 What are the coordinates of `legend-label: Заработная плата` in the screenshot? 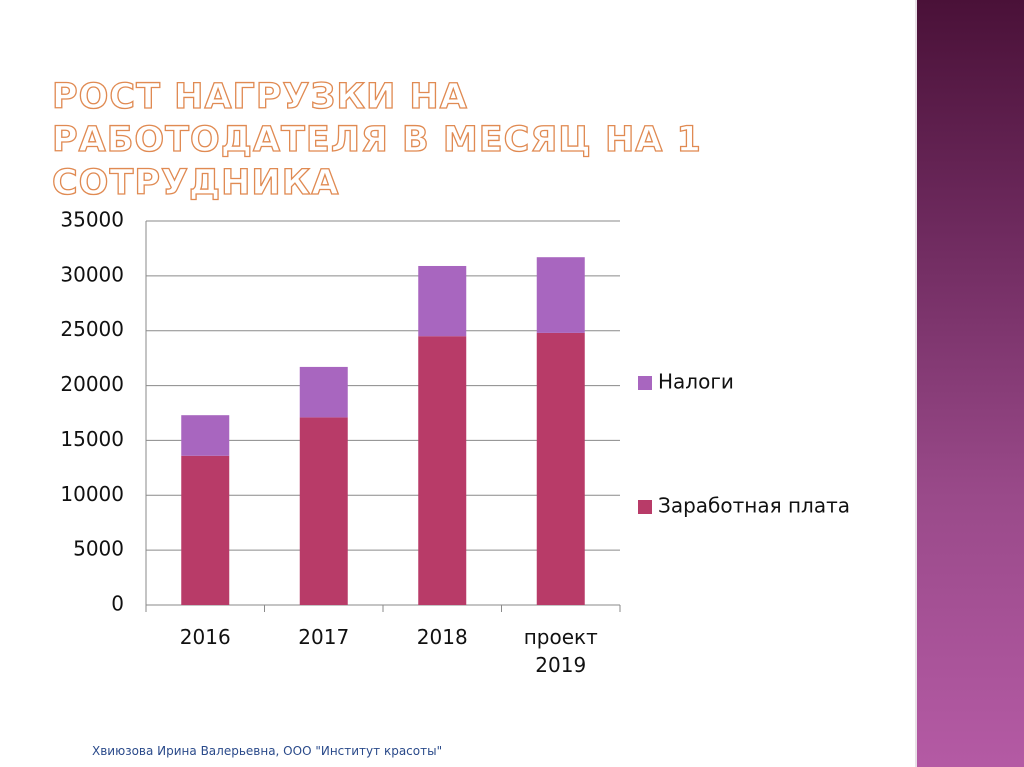 It's located at (754, 506).